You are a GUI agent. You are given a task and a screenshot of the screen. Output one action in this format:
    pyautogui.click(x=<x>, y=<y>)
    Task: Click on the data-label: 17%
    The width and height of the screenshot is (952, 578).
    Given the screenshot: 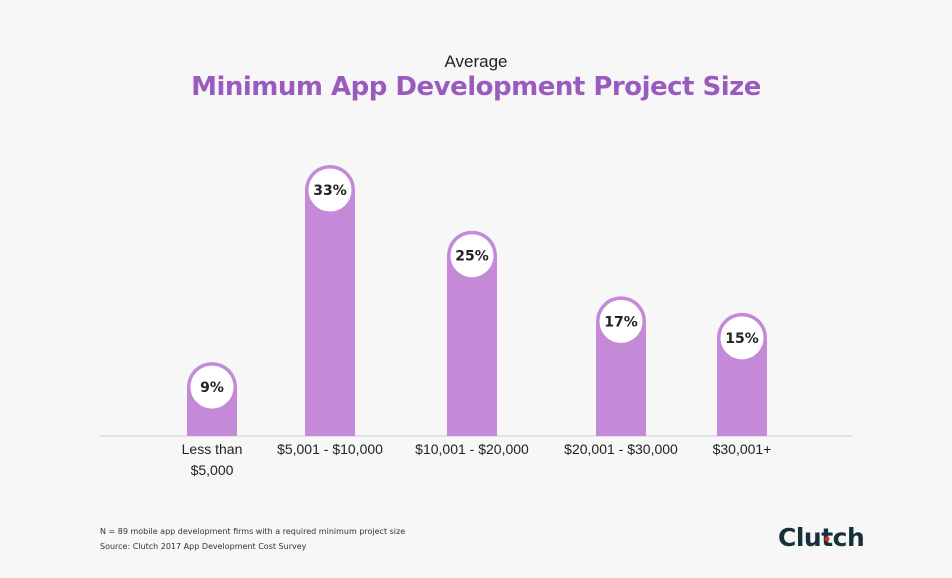 What is the action you would take?
    pyautogui.click(x=621, y=322)
    